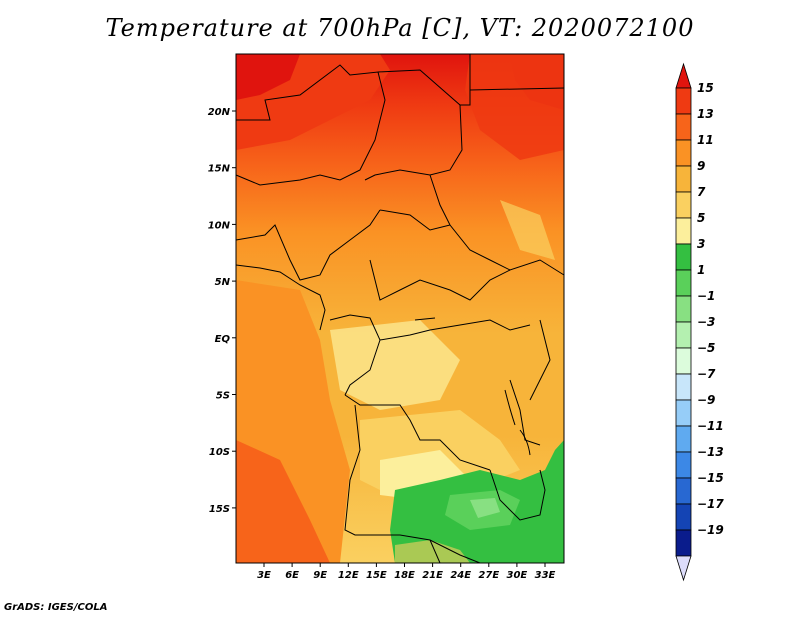 The image size is (800, 618). Describe the element at coordinates (320, 575) in the screenshot. I see `lon-tick-label: 9E` at that location.